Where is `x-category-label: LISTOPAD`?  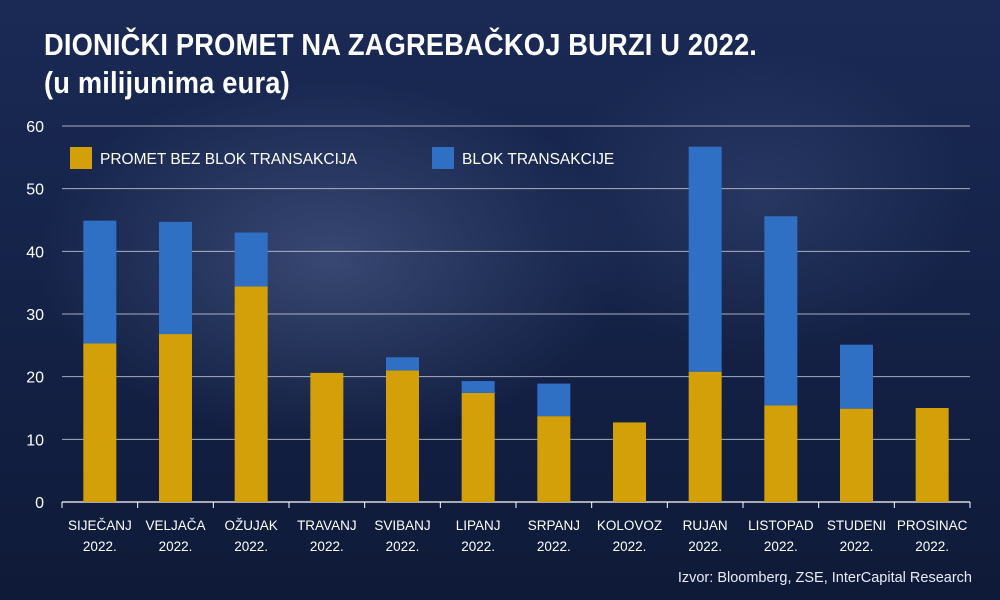
x-category-label: LISTOPAD is located at coordinates (781, 525).